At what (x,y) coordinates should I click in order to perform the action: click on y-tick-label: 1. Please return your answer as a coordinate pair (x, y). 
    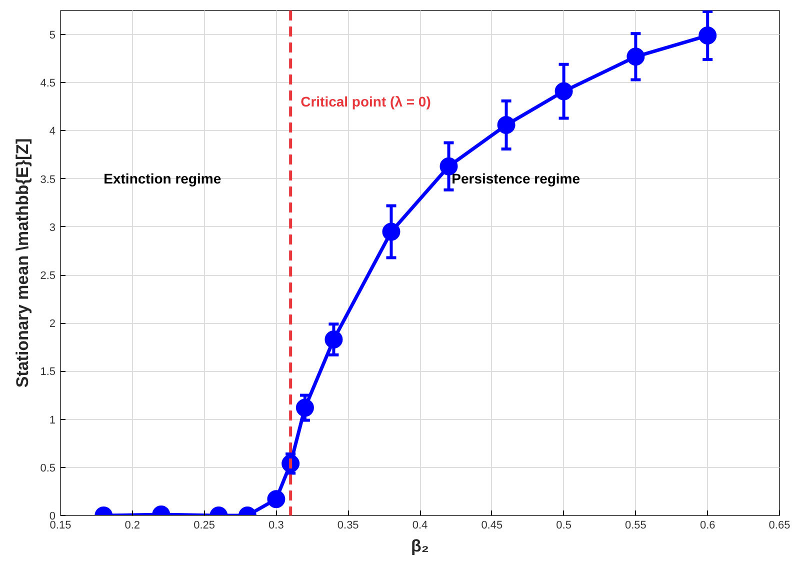
    Looking at the image, I should click on (52, 420).